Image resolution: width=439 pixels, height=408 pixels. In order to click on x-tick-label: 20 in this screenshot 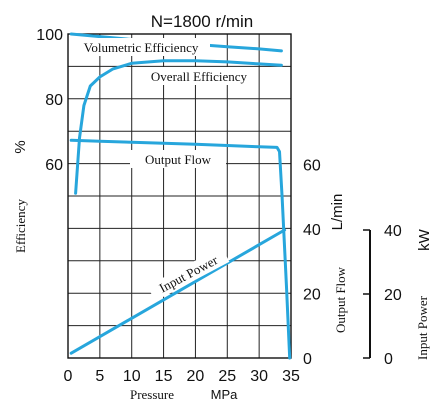, I will do `click(196, 376)`.